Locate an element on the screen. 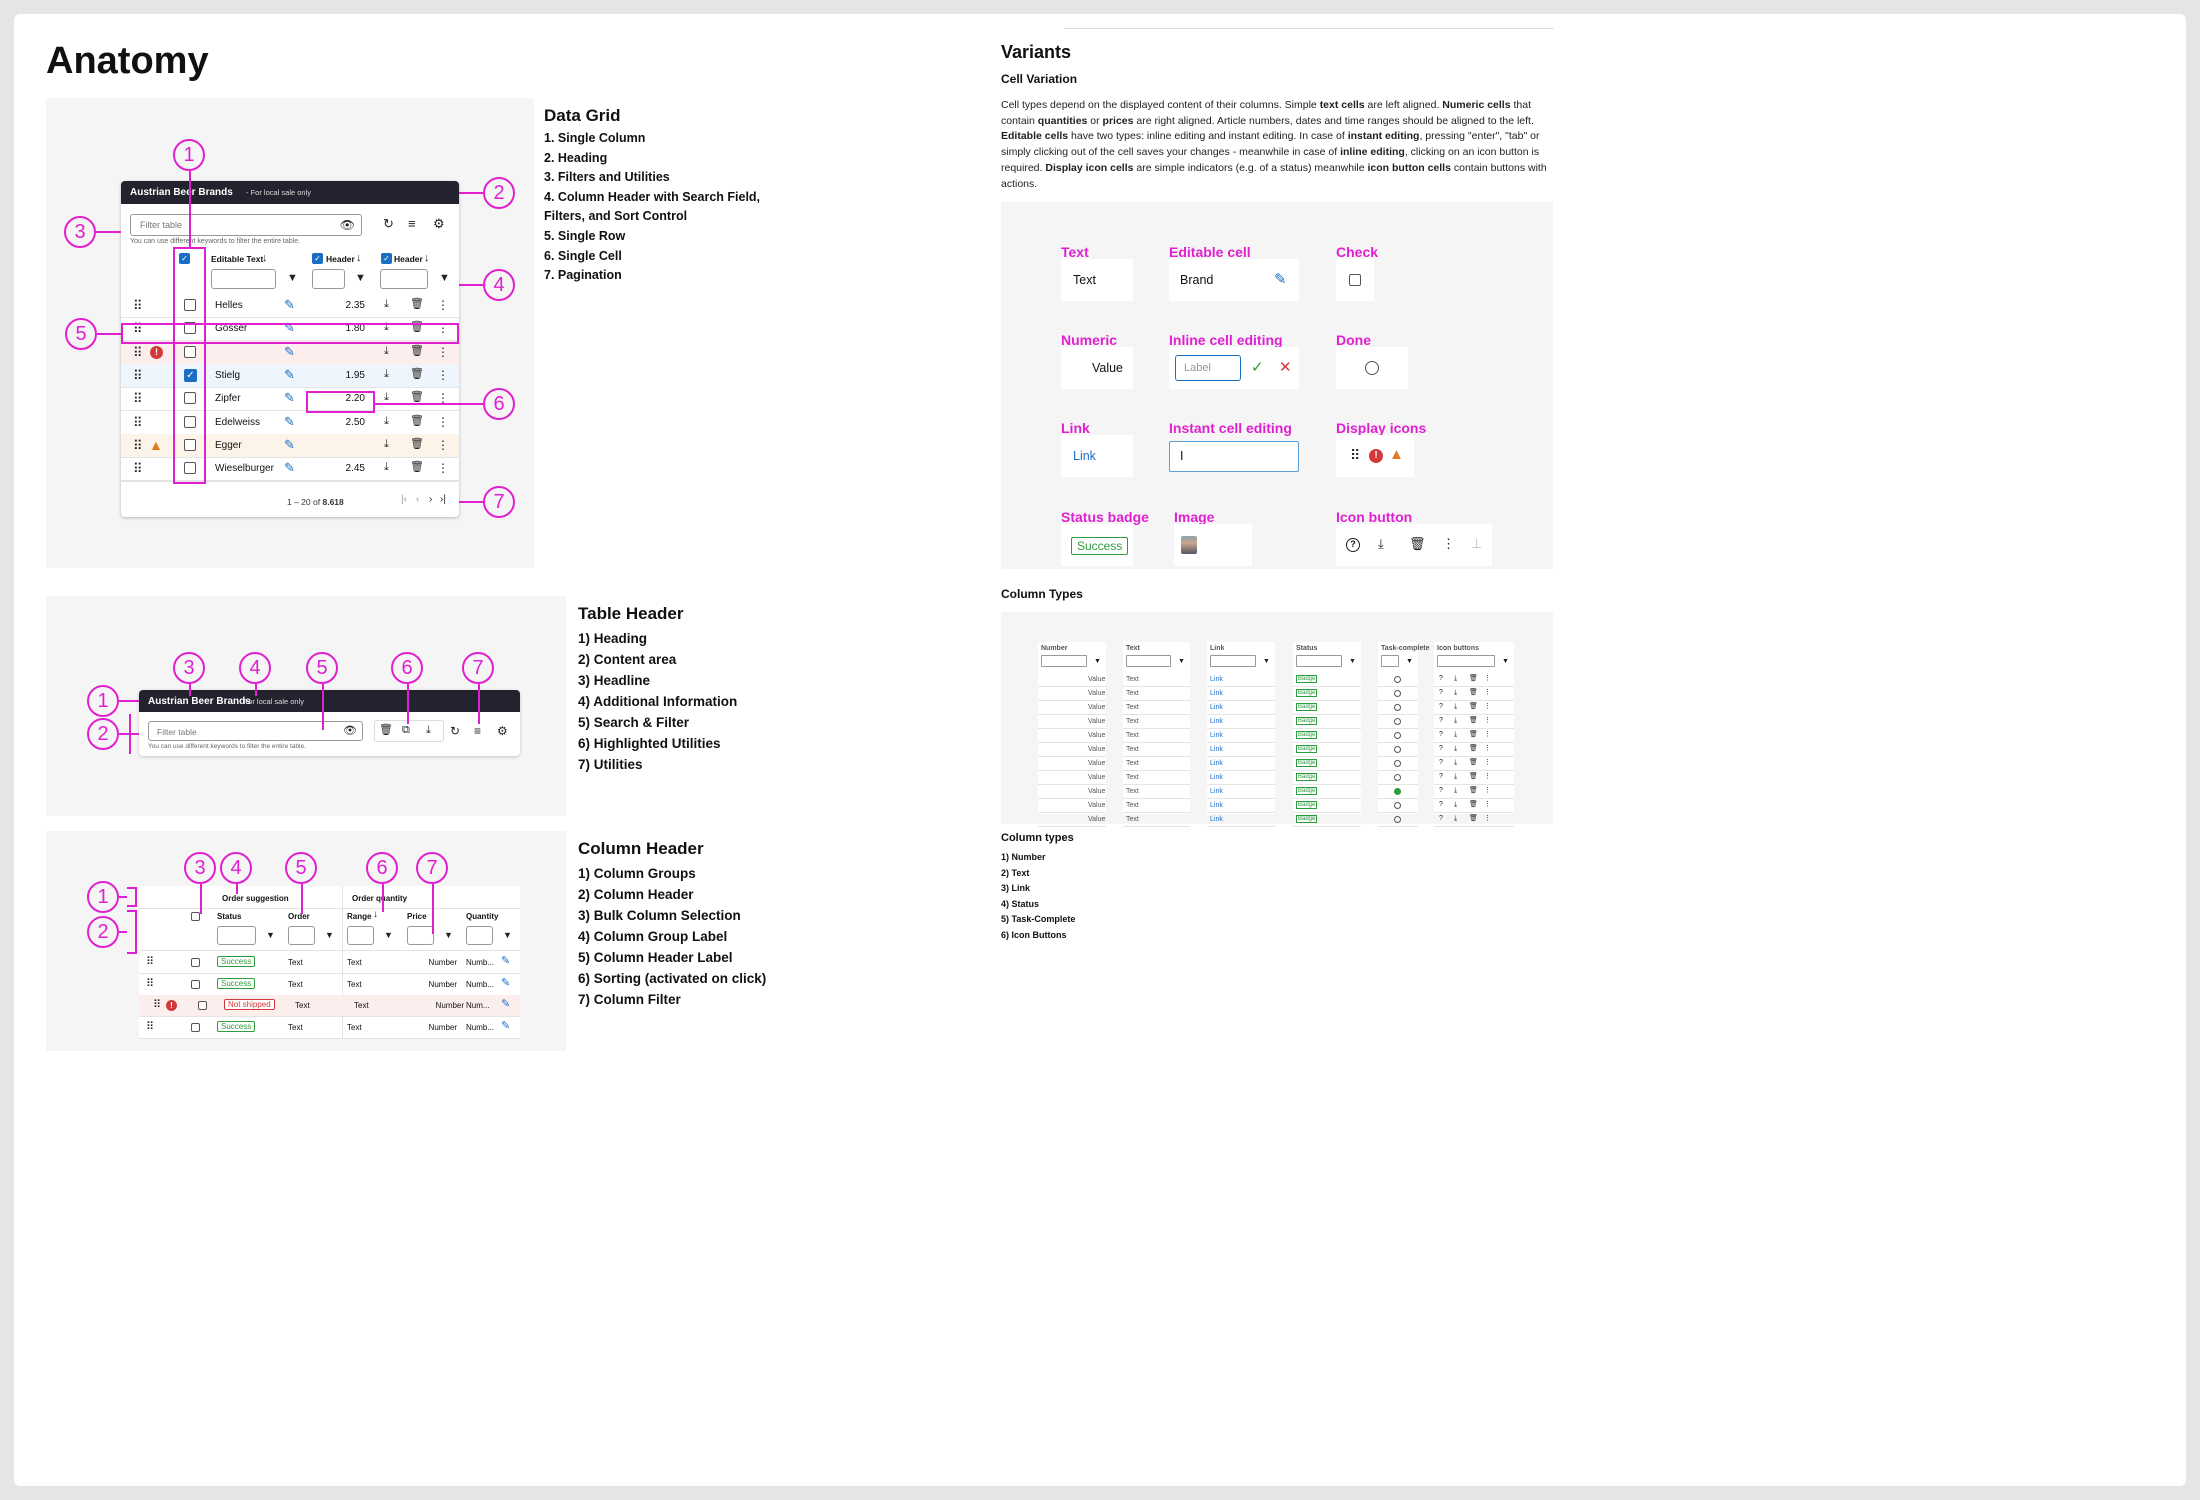 This screenshot has width=2200, height=1500. col-label-status: Status is located at coordinates (229, 916).